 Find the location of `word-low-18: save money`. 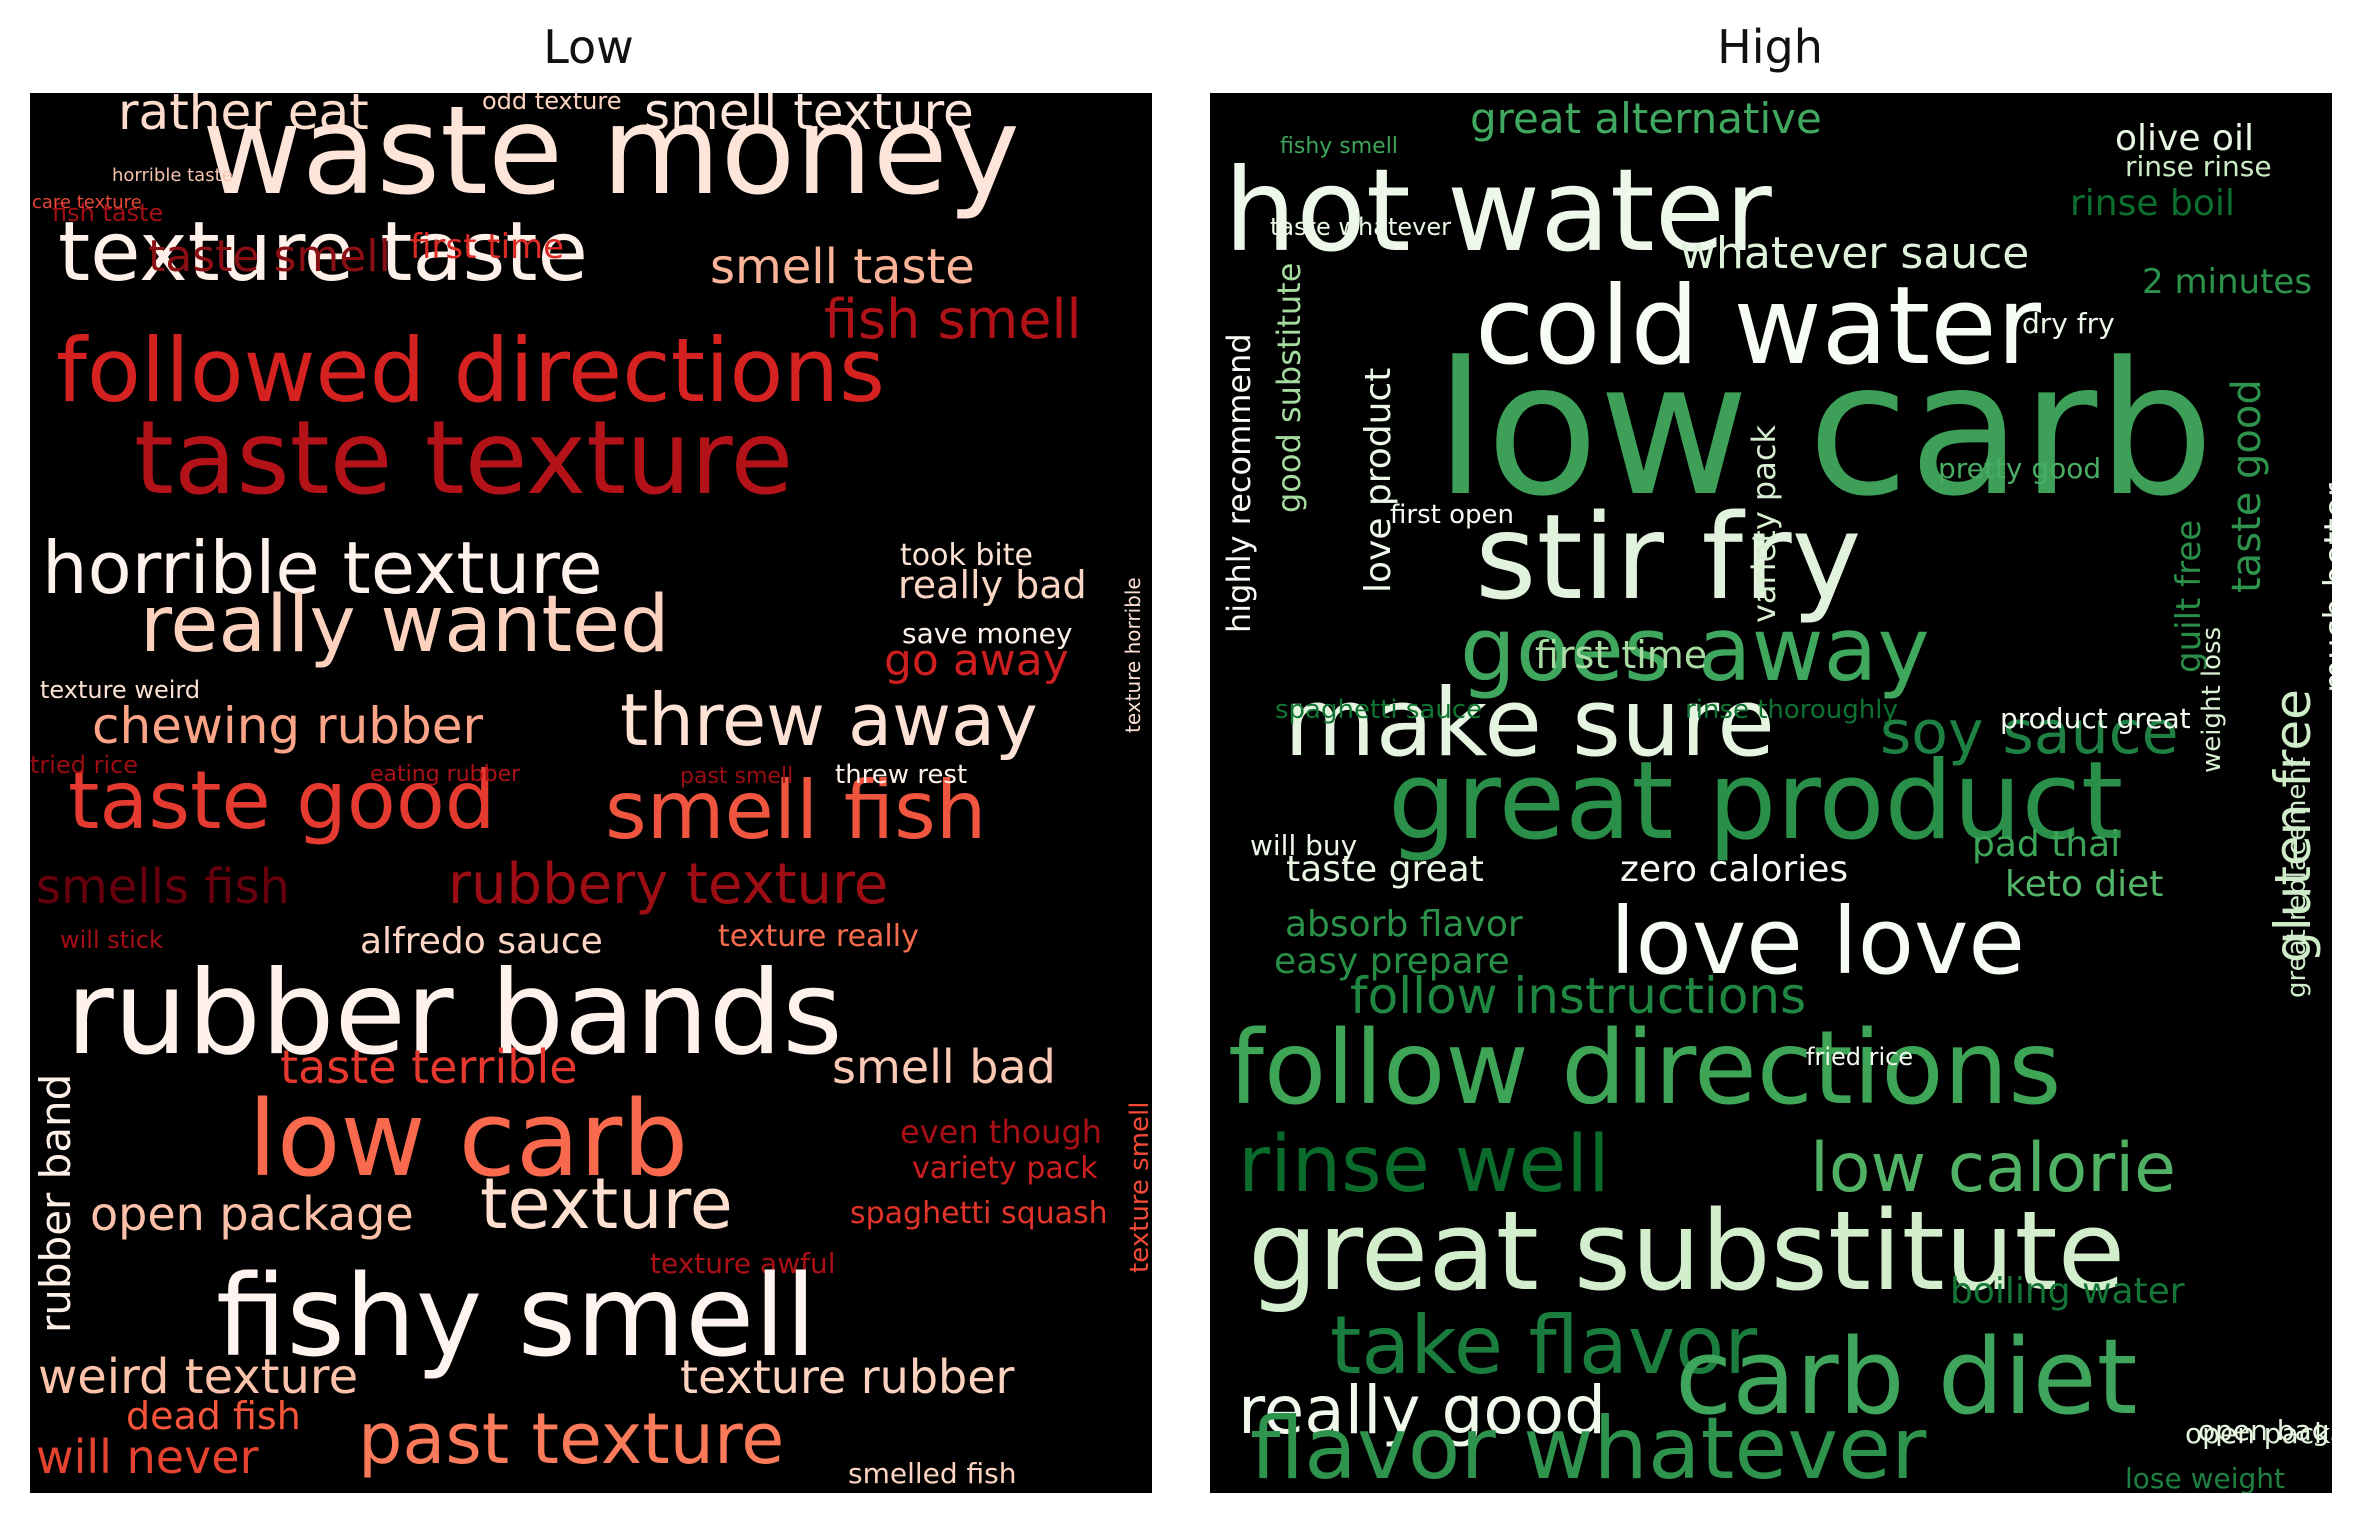

word-low-18: save money is located at coordinates (987, 633).